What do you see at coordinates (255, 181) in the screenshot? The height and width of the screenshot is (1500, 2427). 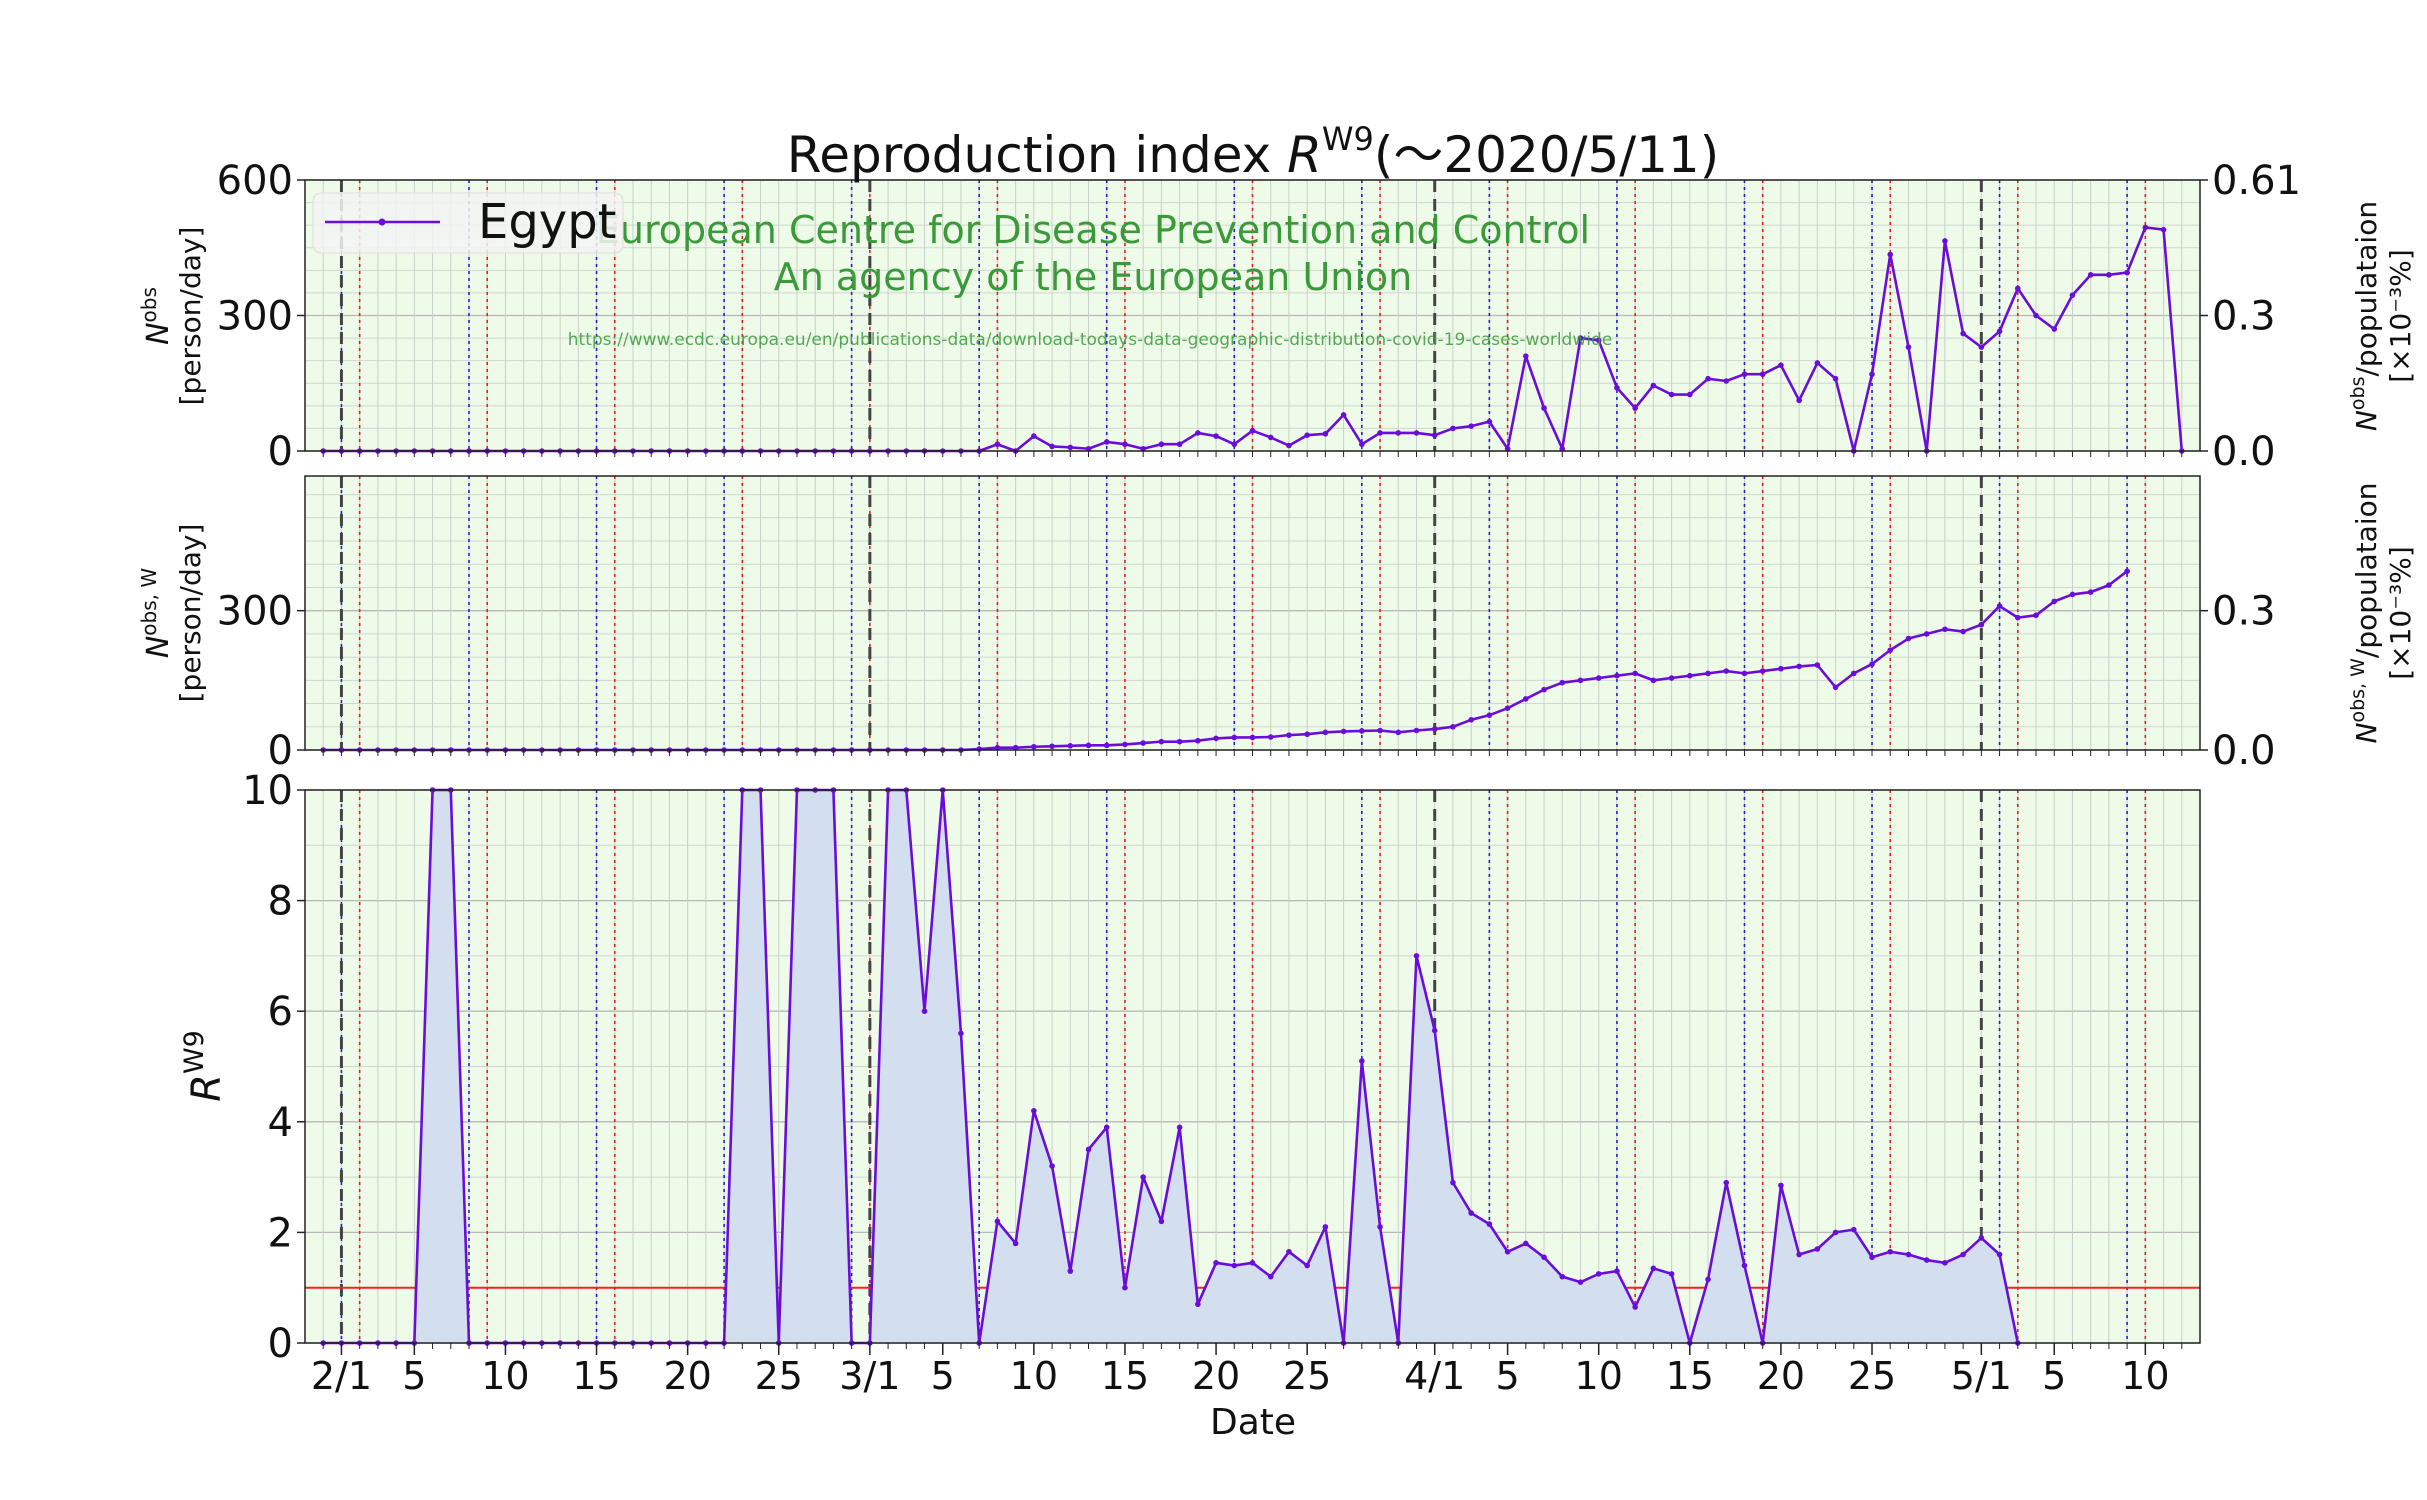 I see `top-left-tick-label: 600` at bounding box center [255, 181].